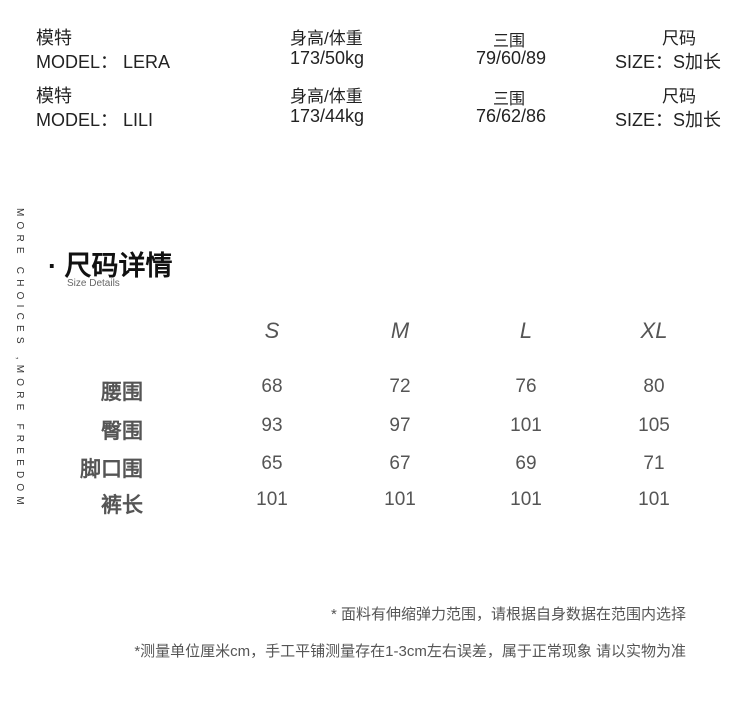 This screenshot has width=750, height=718. I want to click on table-cell: 67, so click(400, 463).